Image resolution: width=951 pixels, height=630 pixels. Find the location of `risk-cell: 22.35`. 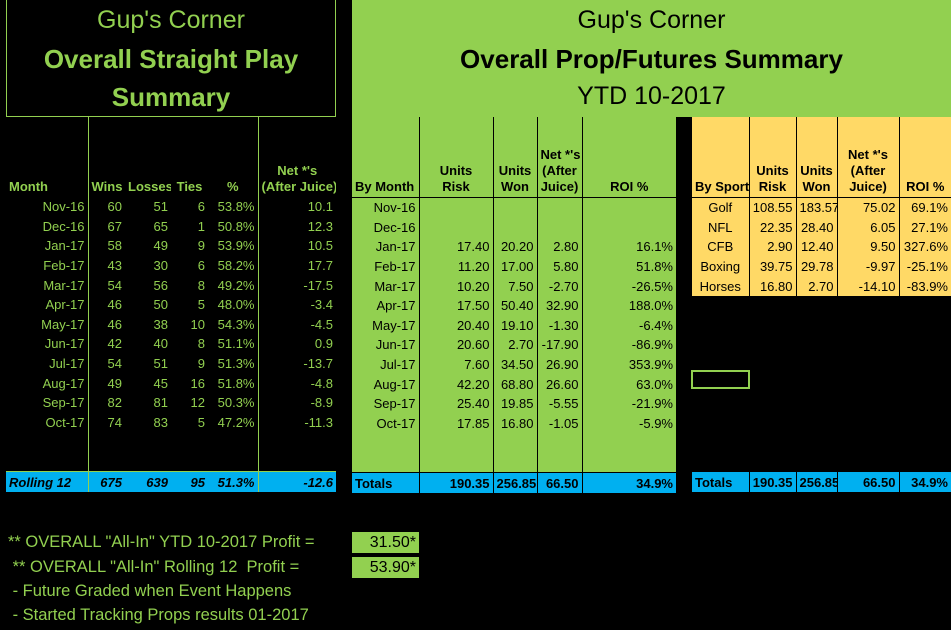

risk-cell: 22.35 is located at coordinates (772, 227).